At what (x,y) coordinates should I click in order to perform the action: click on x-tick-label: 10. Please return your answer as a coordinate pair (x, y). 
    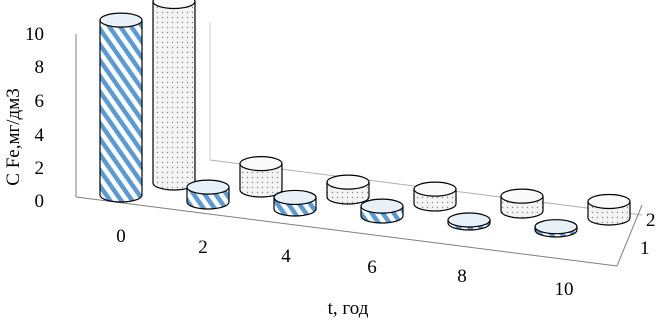
    Looking at the image, I should click on (564, 289).